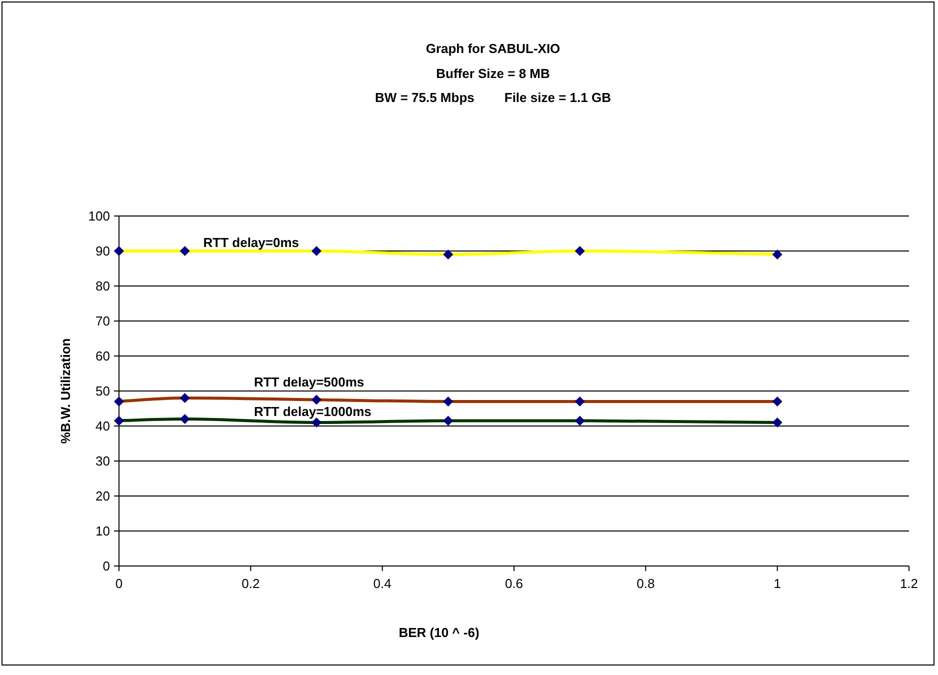 This screenshot has width=938, height=675. What do you see at coordinates (382, 583) in the screenshot?
I see `x-tick-label: 0.4` at bounding box center [382, 583].